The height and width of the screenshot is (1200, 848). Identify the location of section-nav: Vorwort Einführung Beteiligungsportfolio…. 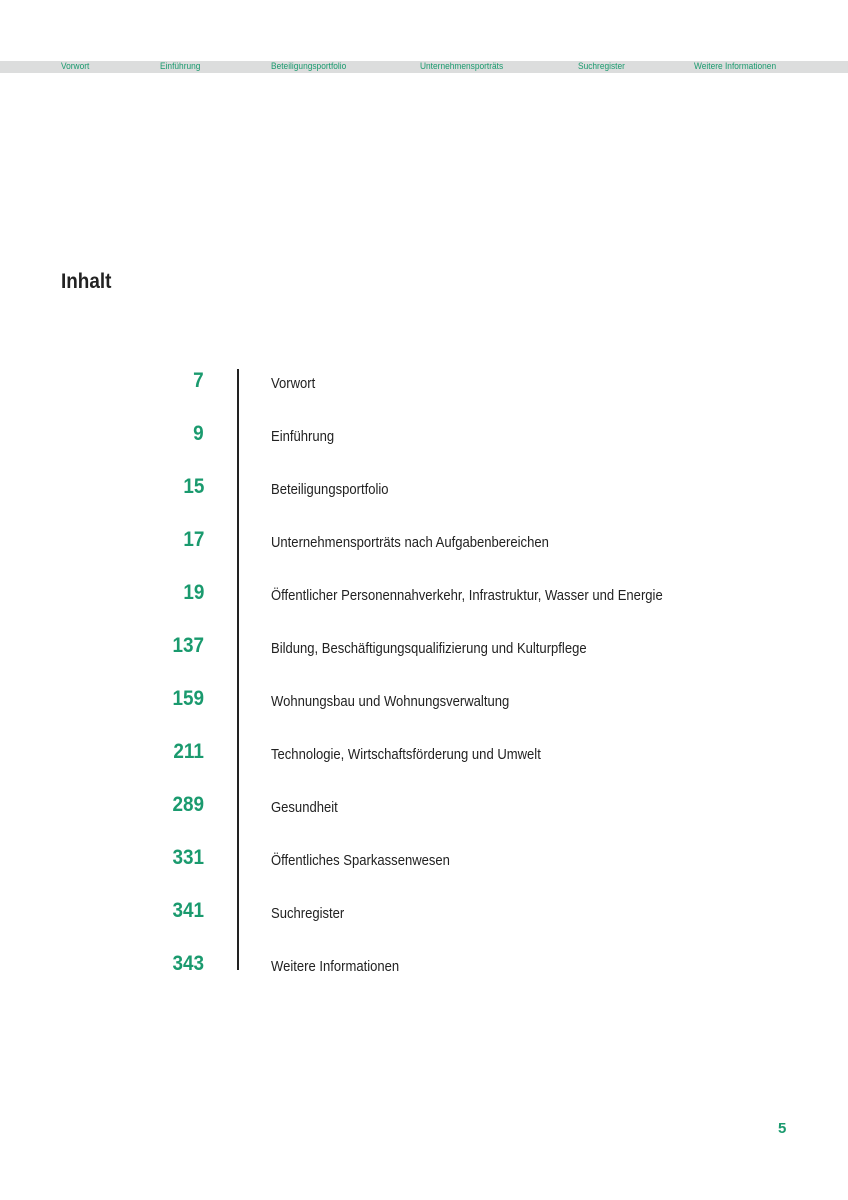
(424, 67).